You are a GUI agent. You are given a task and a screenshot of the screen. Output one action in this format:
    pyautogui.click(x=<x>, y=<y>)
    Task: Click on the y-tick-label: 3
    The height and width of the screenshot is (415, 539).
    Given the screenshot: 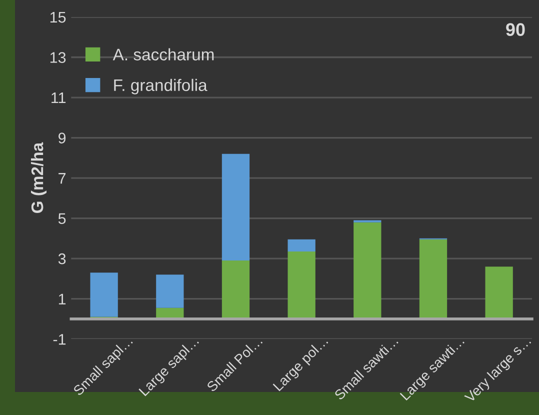 What is the action you would take?
    pyautogui.click(x=62, y=258)
    